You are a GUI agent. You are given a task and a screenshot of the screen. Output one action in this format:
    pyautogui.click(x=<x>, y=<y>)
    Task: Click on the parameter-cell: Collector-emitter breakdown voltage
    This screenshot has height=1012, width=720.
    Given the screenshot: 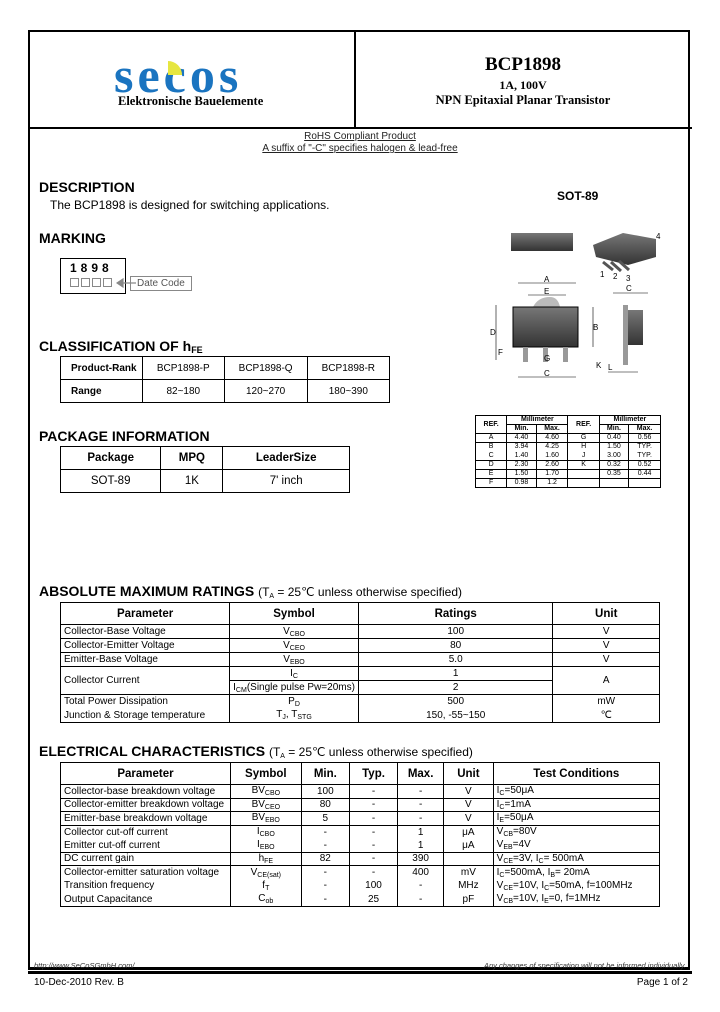 What is the action you would take?
    pyautogui.click(x=145, y=804)
    